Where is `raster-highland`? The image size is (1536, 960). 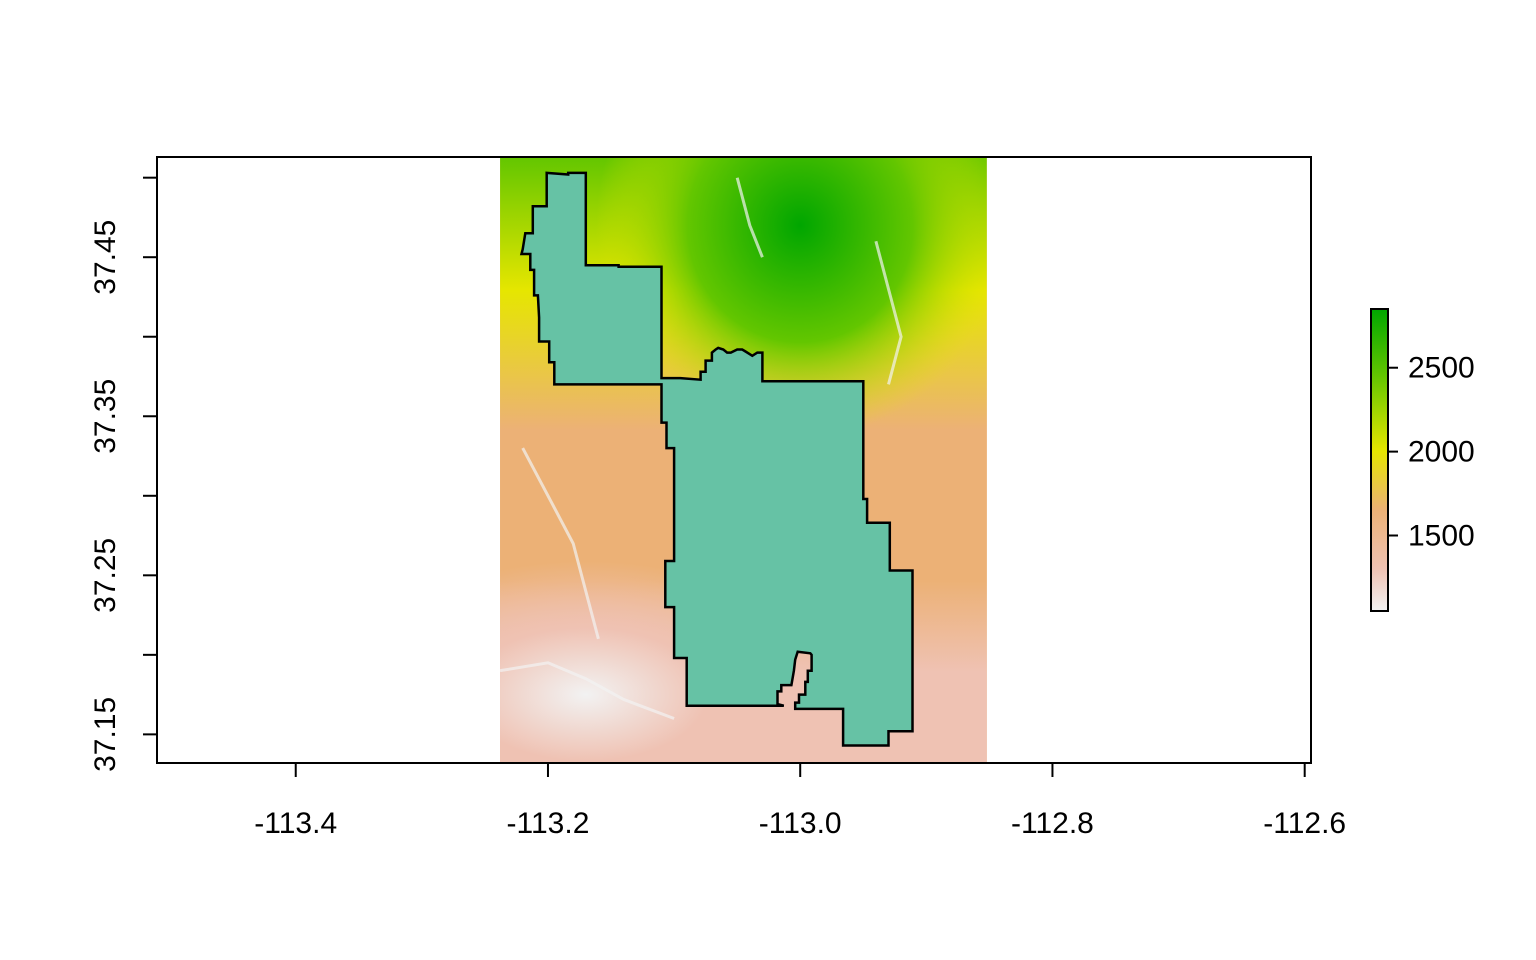
raster-highland is located at coordinates (791, 297).